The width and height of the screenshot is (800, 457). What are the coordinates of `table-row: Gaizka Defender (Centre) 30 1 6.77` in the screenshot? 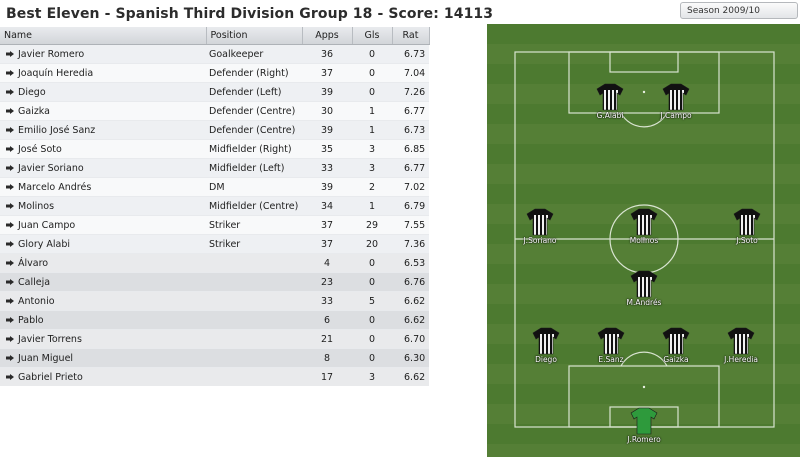 It's located at (214, 111).